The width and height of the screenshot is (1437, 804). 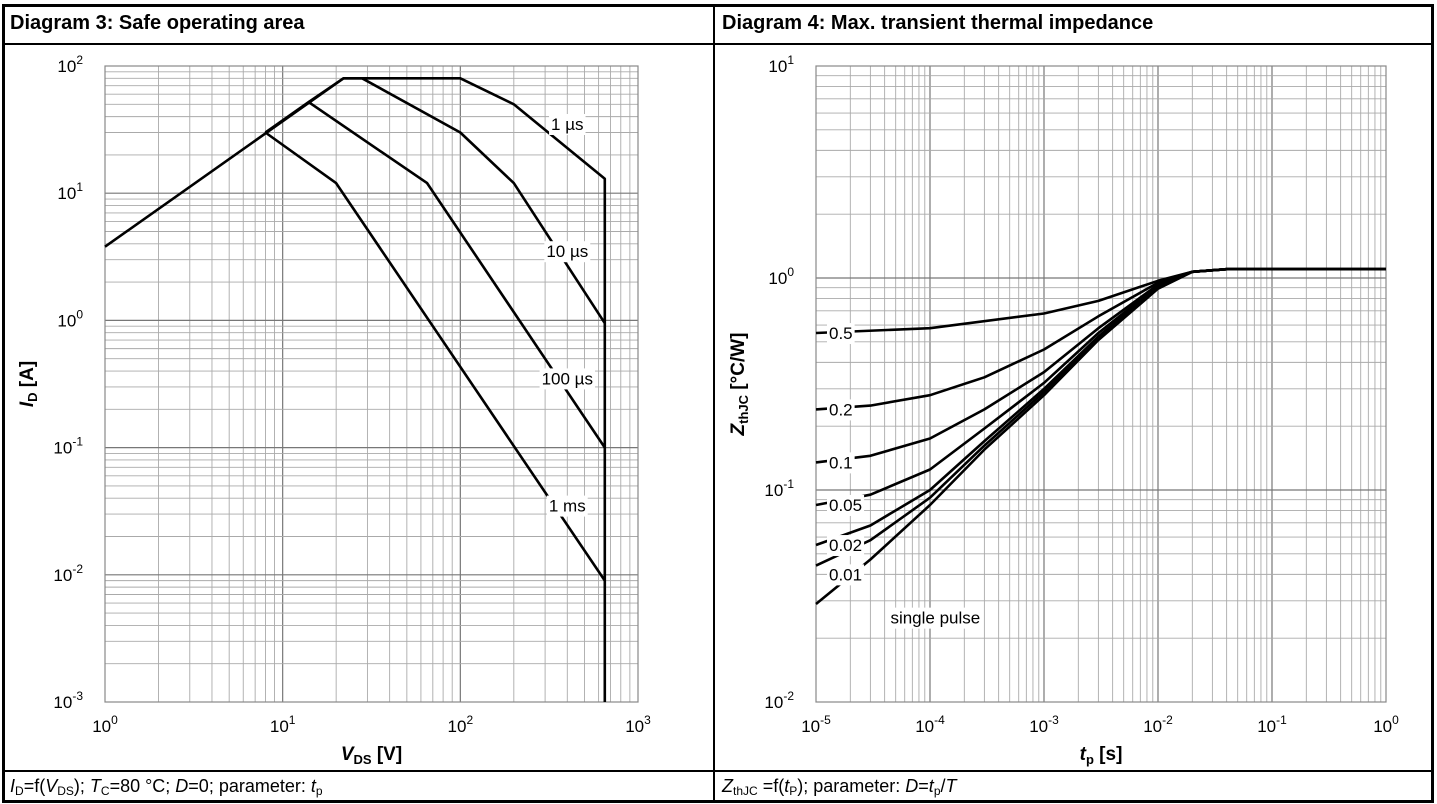 I want to click on curve-label-text: 100 µs, so click(x=567, y=378).